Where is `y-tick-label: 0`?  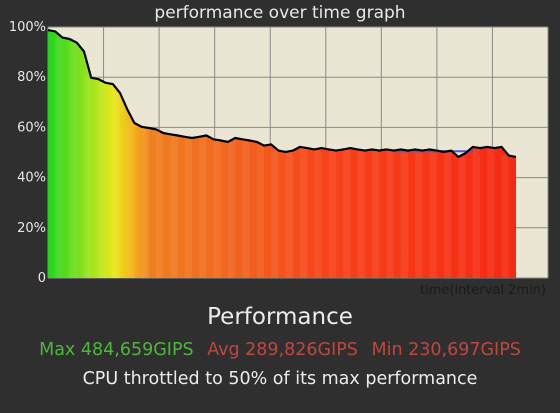 y-tick-label: 0 is located at coordinates (42, 278).